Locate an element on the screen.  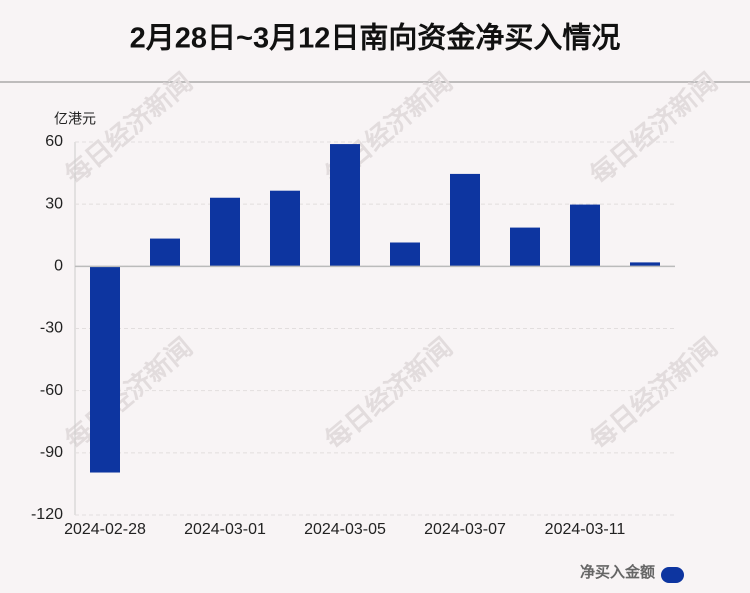
y-tick-label: -120 is located at coordinates (47, 514).